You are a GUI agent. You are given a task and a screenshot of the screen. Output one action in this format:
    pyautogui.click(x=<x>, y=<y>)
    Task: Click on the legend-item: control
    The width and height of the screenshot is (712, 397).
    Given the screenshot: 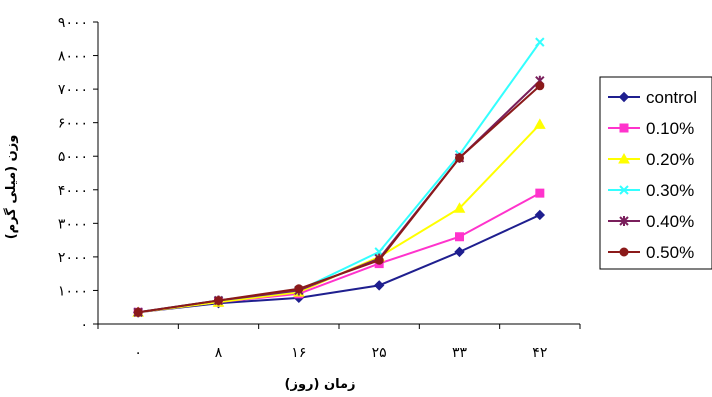 What is the action you would take?
    pyautogui.click(x=652, y=97)
    